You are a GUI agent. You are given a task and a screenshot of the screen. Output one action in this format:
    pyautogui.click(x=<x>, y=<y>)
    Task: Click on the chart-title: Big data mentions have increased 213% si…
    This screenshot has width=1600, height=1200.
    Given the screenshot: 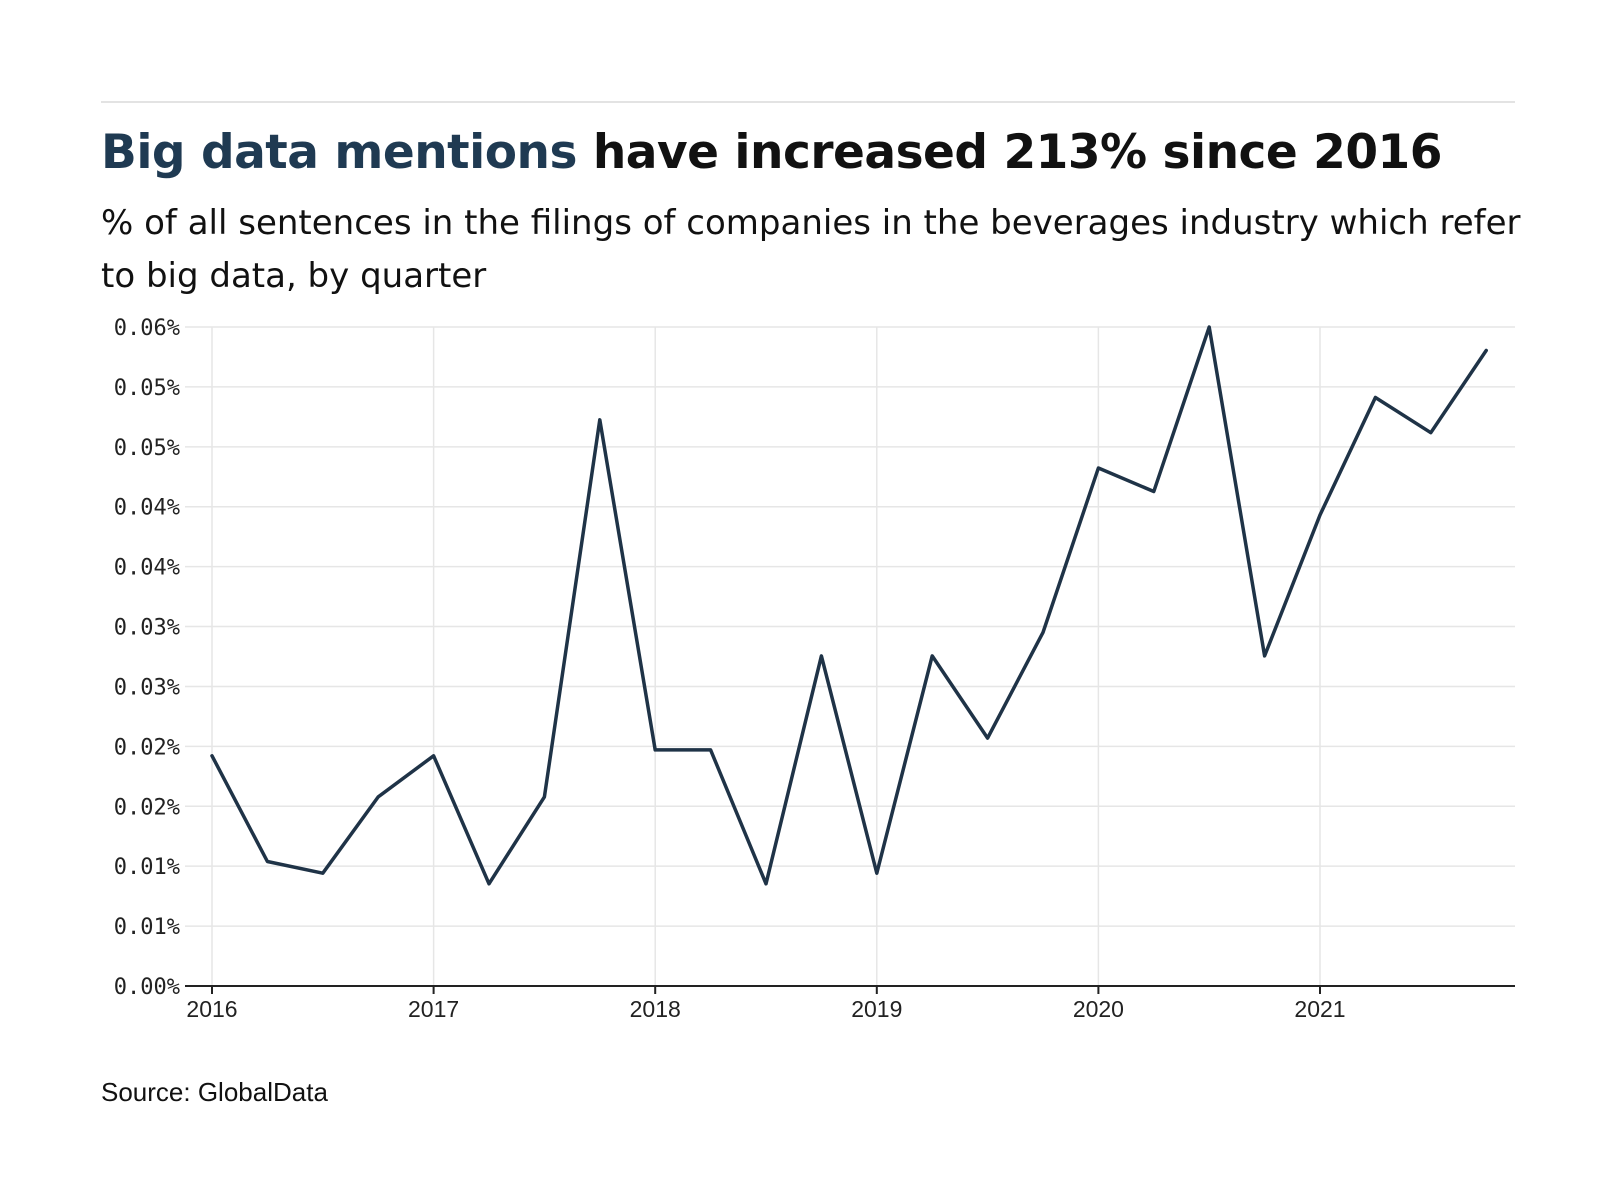 What is the action you would take?
    pyautogui.click(x=771, y=152)
    